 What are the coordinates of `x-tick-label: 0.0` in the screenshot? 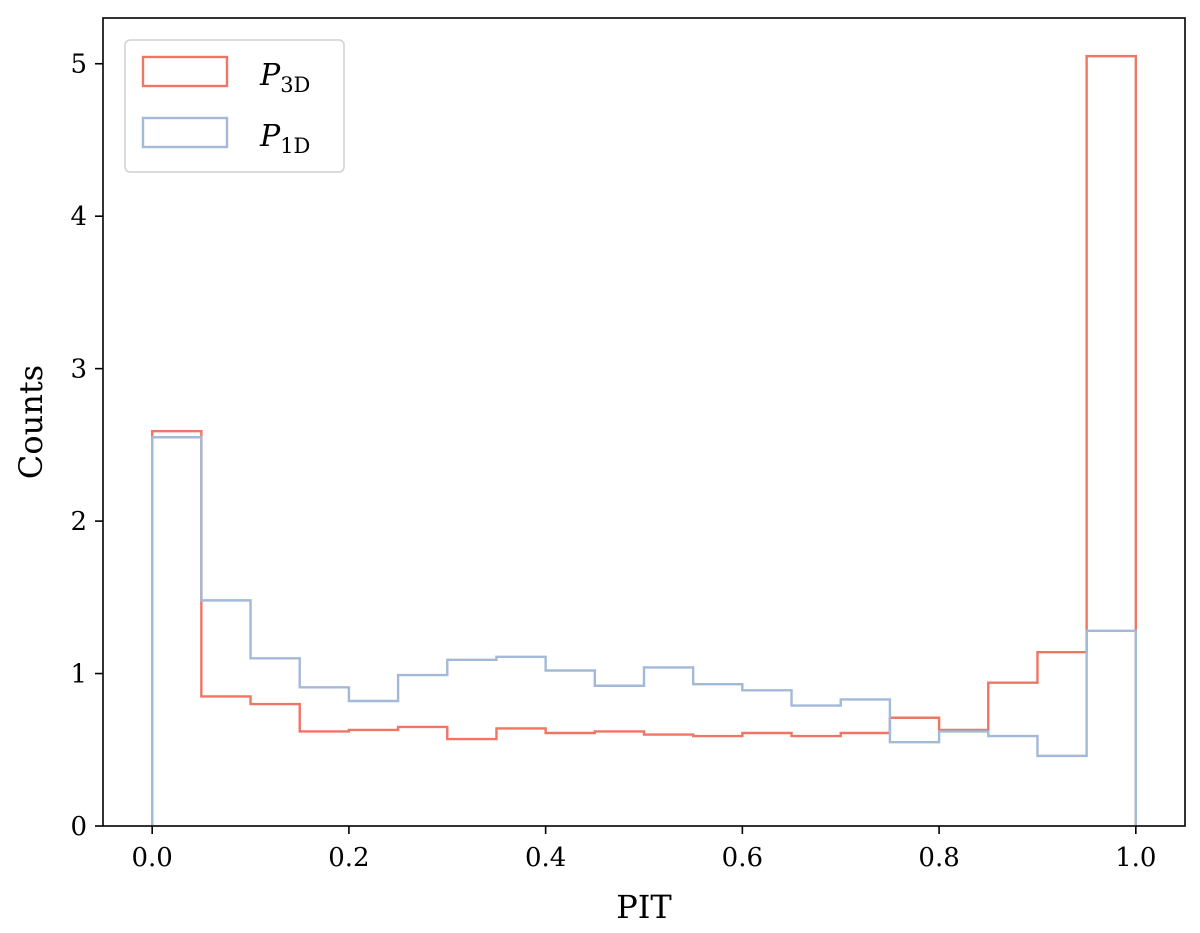 It's located at (152, 858).